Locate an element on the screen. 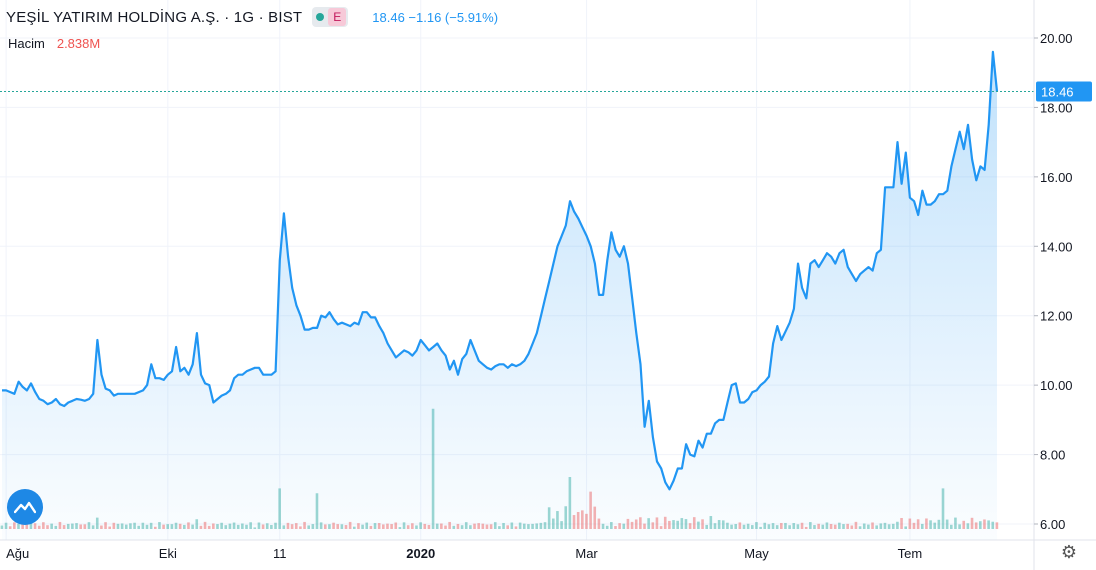  status-badge: E is located at coordinates (330, 17).